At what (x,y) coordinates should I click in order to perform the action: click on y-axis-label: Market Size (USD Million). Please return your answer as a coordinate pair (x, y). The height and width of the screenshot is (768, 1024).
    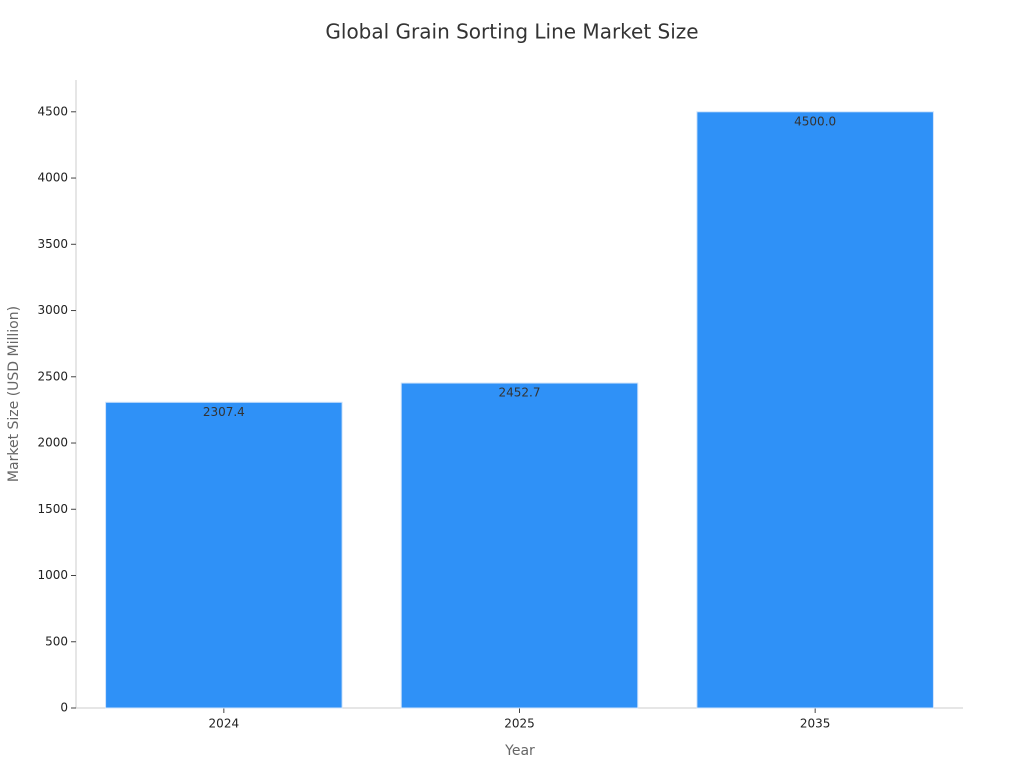
    Looking at the image, I should click on (14, 394).